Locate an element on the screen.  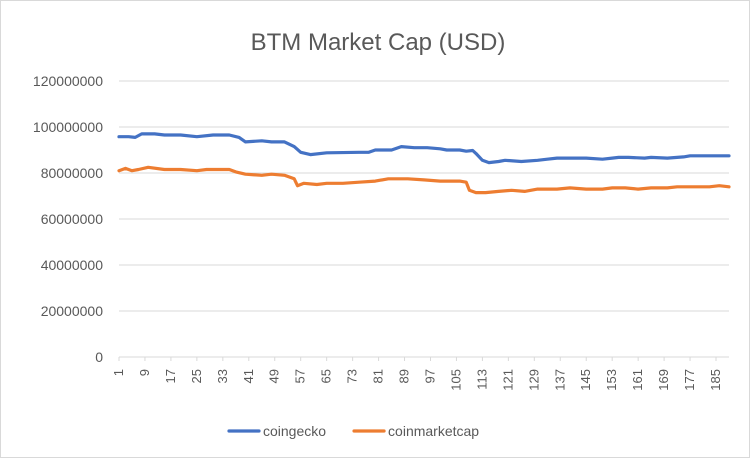
y-tick-label: 60000000 is located at coordinates (72, 219).